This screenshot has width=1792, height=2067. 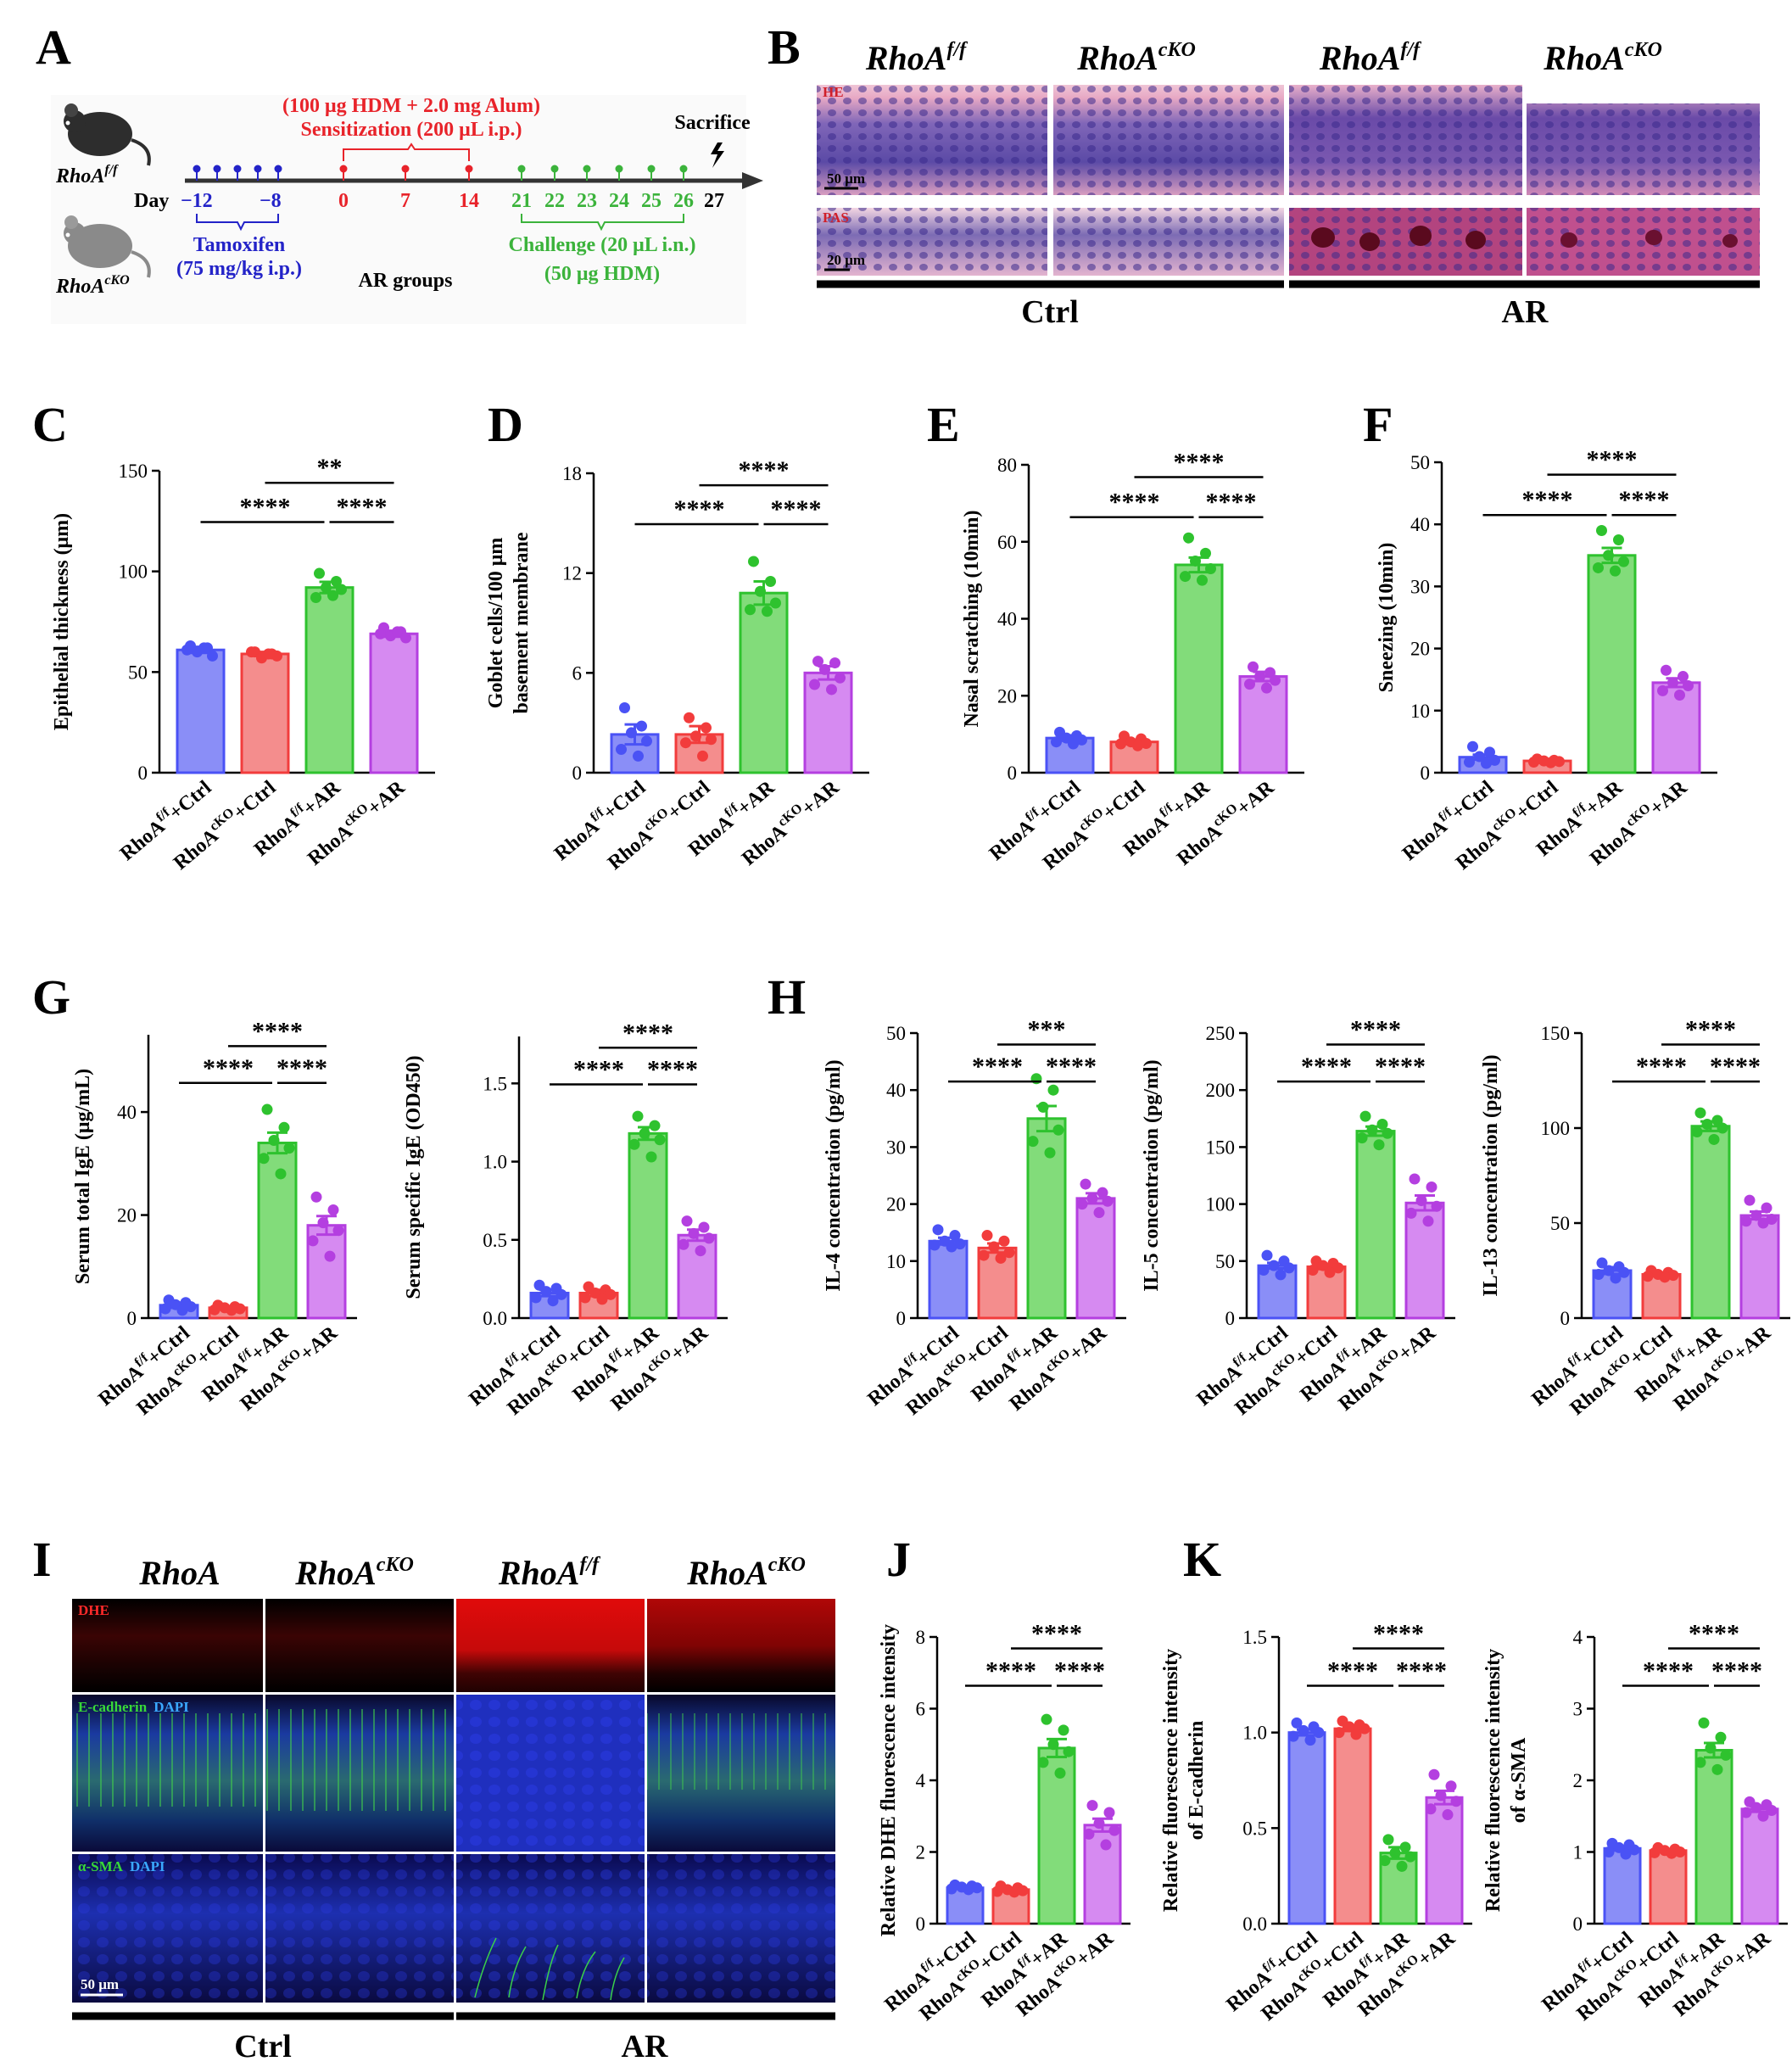 I want to click on tamoxifen-dose: (75 mg/kg i.p.), so click(x=239, y=269).